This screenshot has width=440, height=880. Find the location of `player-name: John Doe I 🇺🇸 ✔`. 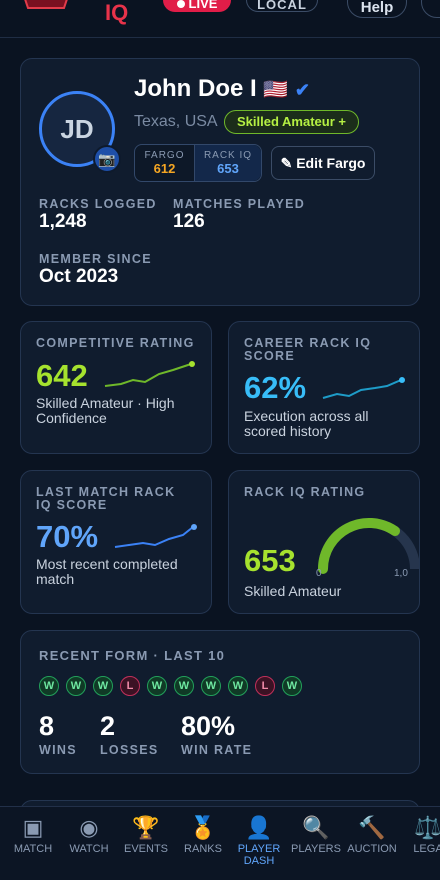

player-name: John Doe I 🇺🇸 ✔ is located at coordinates (222, 89).